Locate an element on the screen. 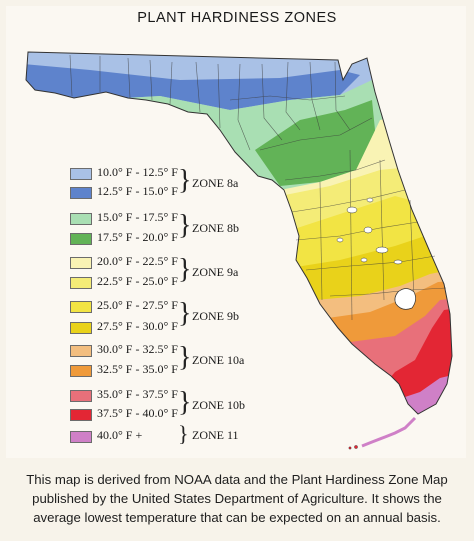 The image size is (474, 541). zone-label-8a: ZONE 8a is located at coordinates (215, 183).